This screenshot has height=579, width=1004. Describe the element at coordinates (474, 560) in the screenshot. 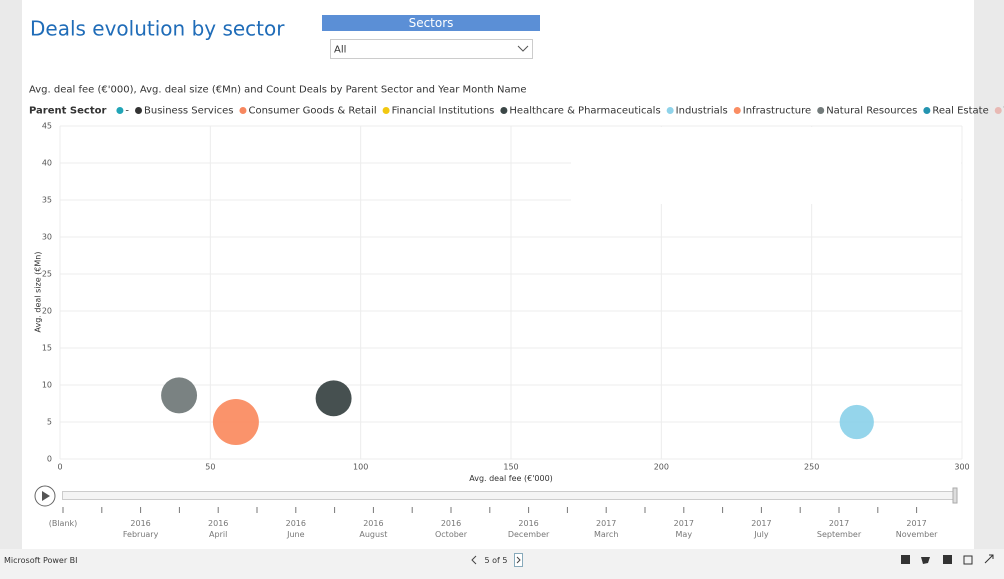

I see `prev-page` at that location.